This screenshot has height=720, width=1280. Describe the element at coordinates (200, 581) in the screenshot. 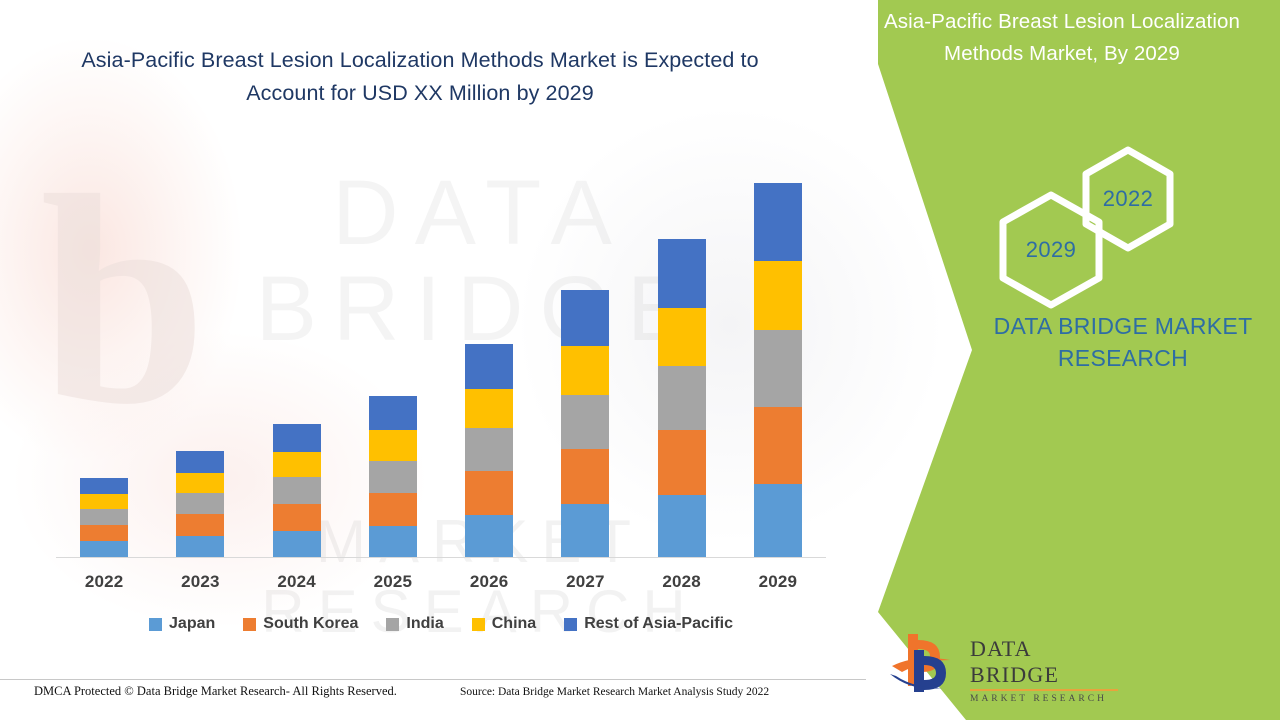

I see `x-axis-tick-label: 2023` at that location.